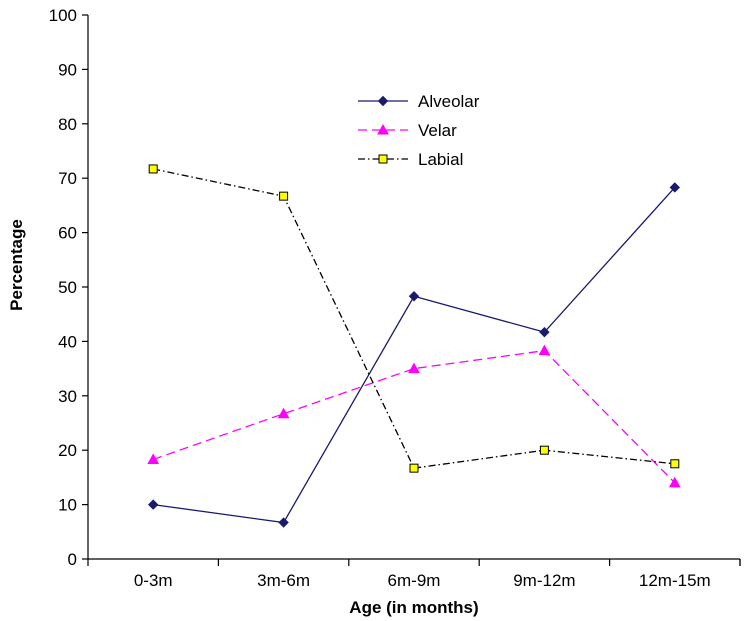 This screenshot has height=621, width=745. I want to click on x-tick-label: 12m-15m, so click(675, 580).